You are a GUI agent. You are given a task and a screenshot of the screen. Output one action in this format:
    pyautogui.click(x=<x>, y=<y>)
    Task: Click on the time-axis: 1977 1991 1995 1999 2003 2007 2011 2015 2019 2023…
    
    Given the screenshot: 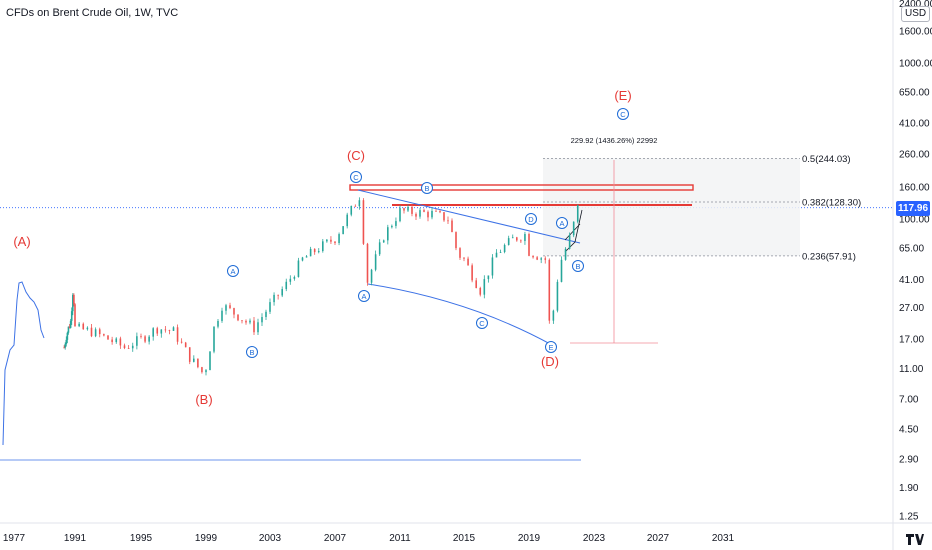 What is the action you would take?
    pyautogui.click(x=466, y=533)
    